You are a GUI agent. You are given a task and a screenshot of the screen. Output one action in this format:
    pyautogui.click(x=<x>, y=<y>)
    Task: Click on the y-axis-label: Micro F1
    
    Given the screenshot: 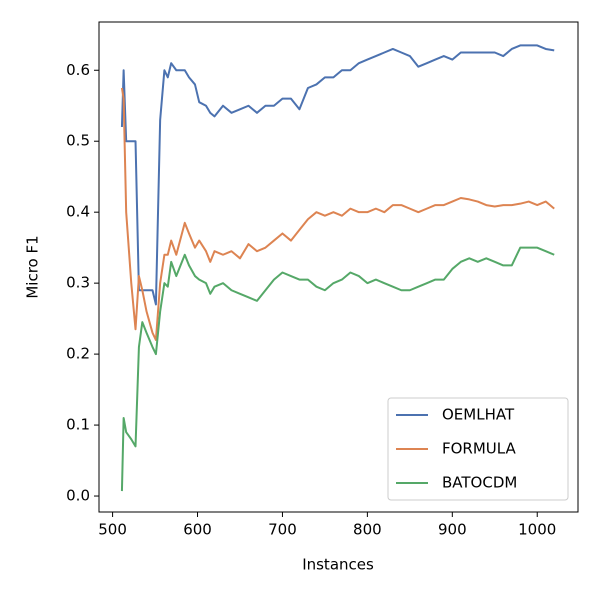 What is the action you would take?
    pyautogui.click(x=33, y=266)
    